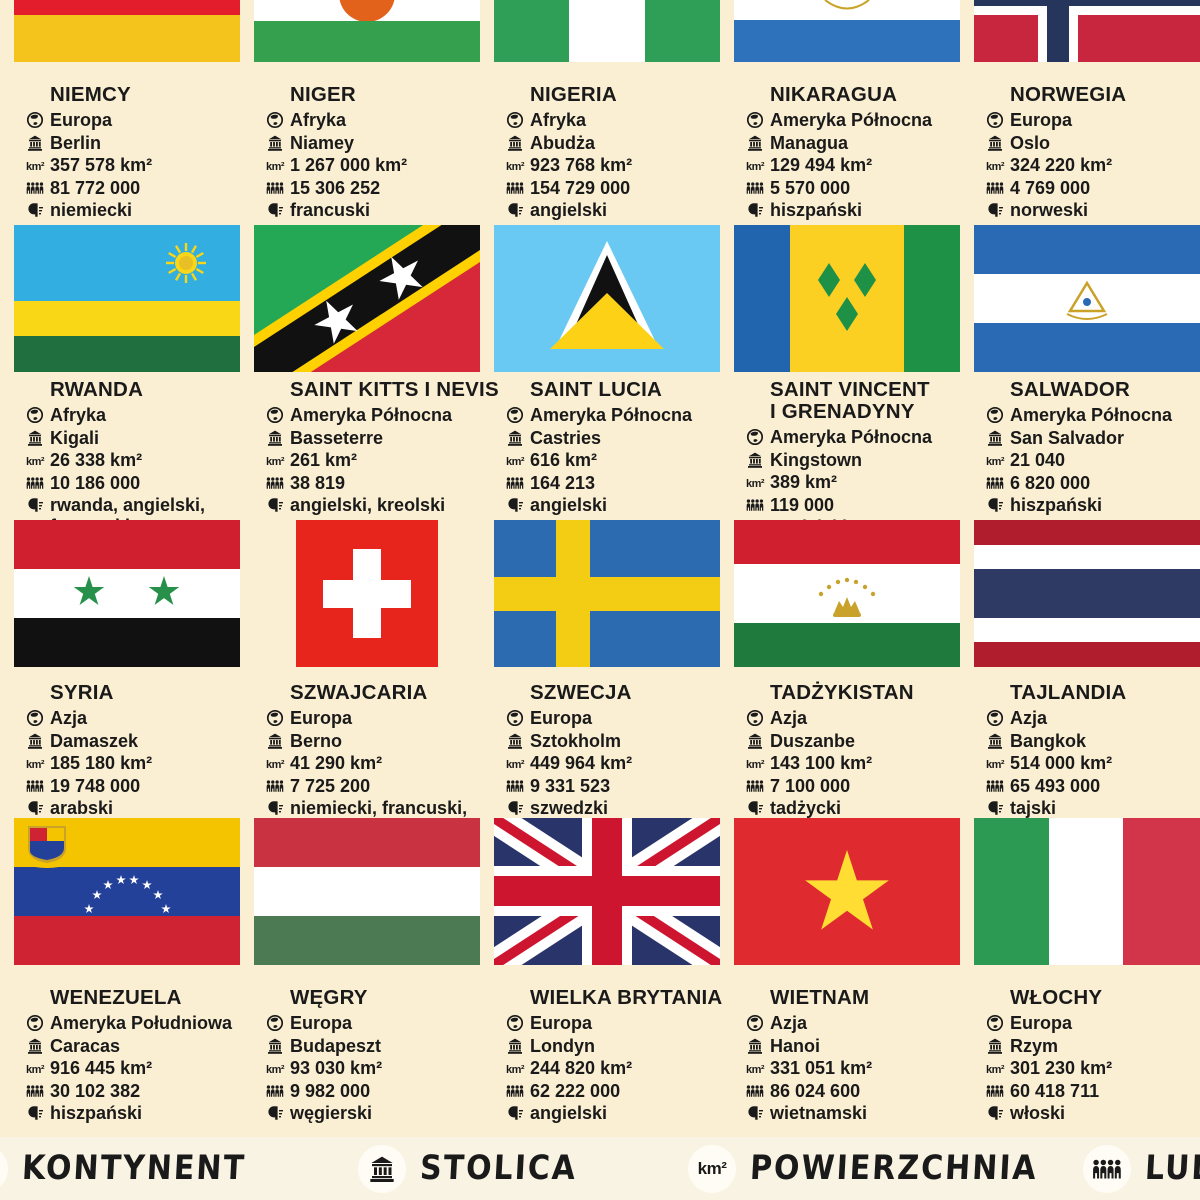 This screenshot has width=1200, height=1200. I want to click on country-population: 7 725 200, so click(330, 785).